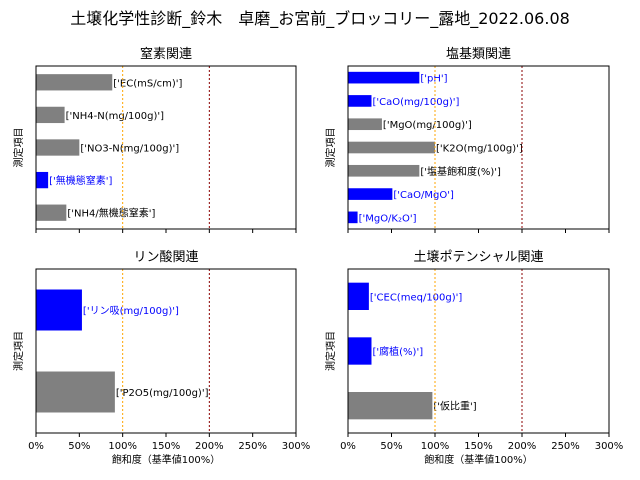  Describe the element at coordinates (388, 218) in the screenshot. I see `data-label: ['MgO/K₂O']` at that location.